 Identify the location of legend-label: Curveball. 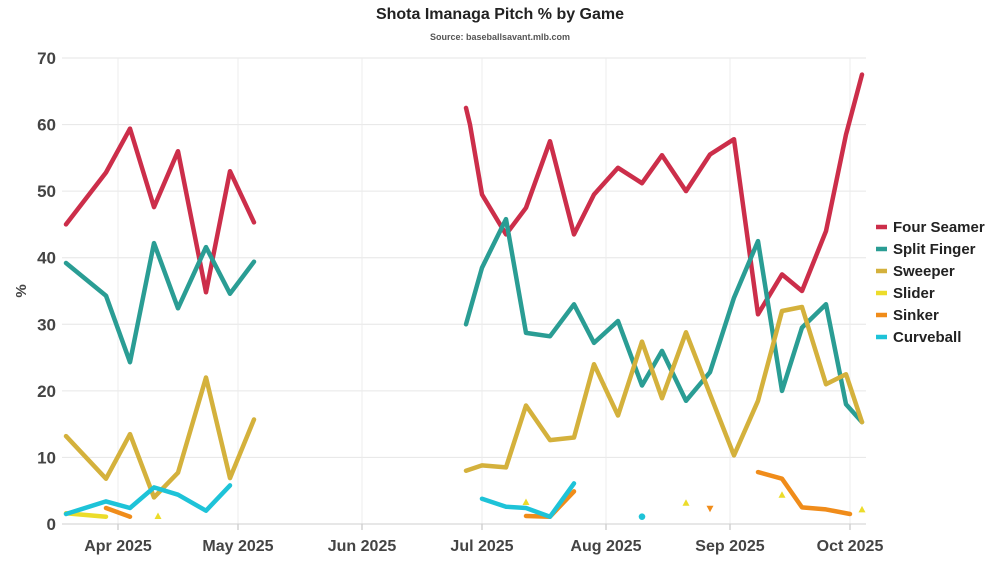
(927, 337).